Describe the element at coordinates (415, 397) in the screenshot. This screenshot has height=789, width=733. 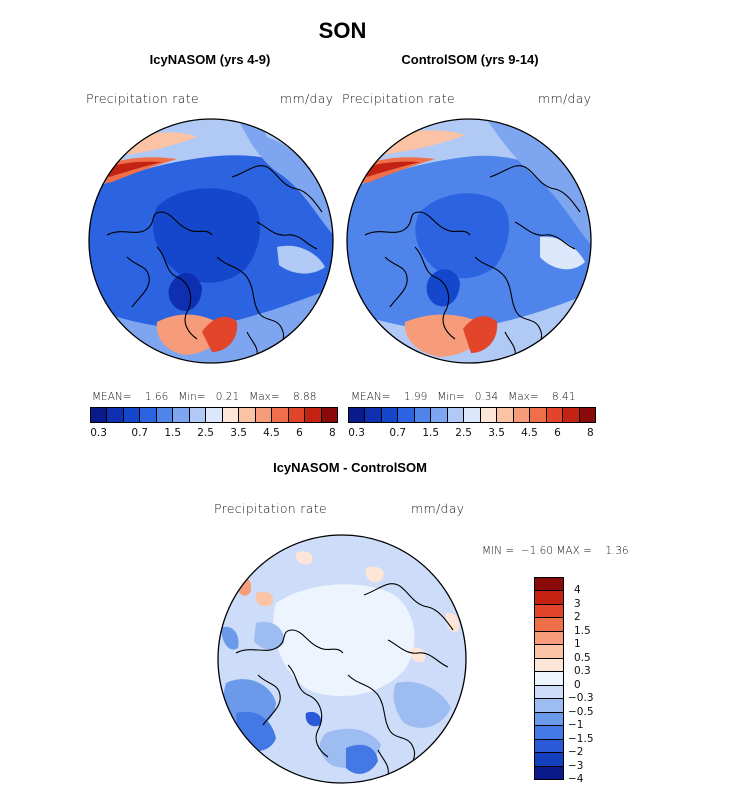
I see `panel-2-mean-value: 1.99` at that location.